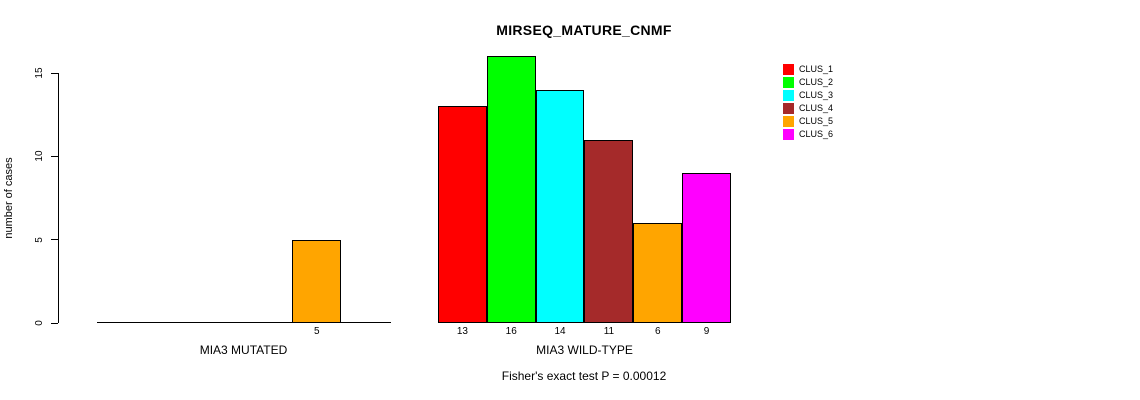 This screenshot has height=400, width=1140. I want to click on legend-item: CLUS_2, so click(808, 82).